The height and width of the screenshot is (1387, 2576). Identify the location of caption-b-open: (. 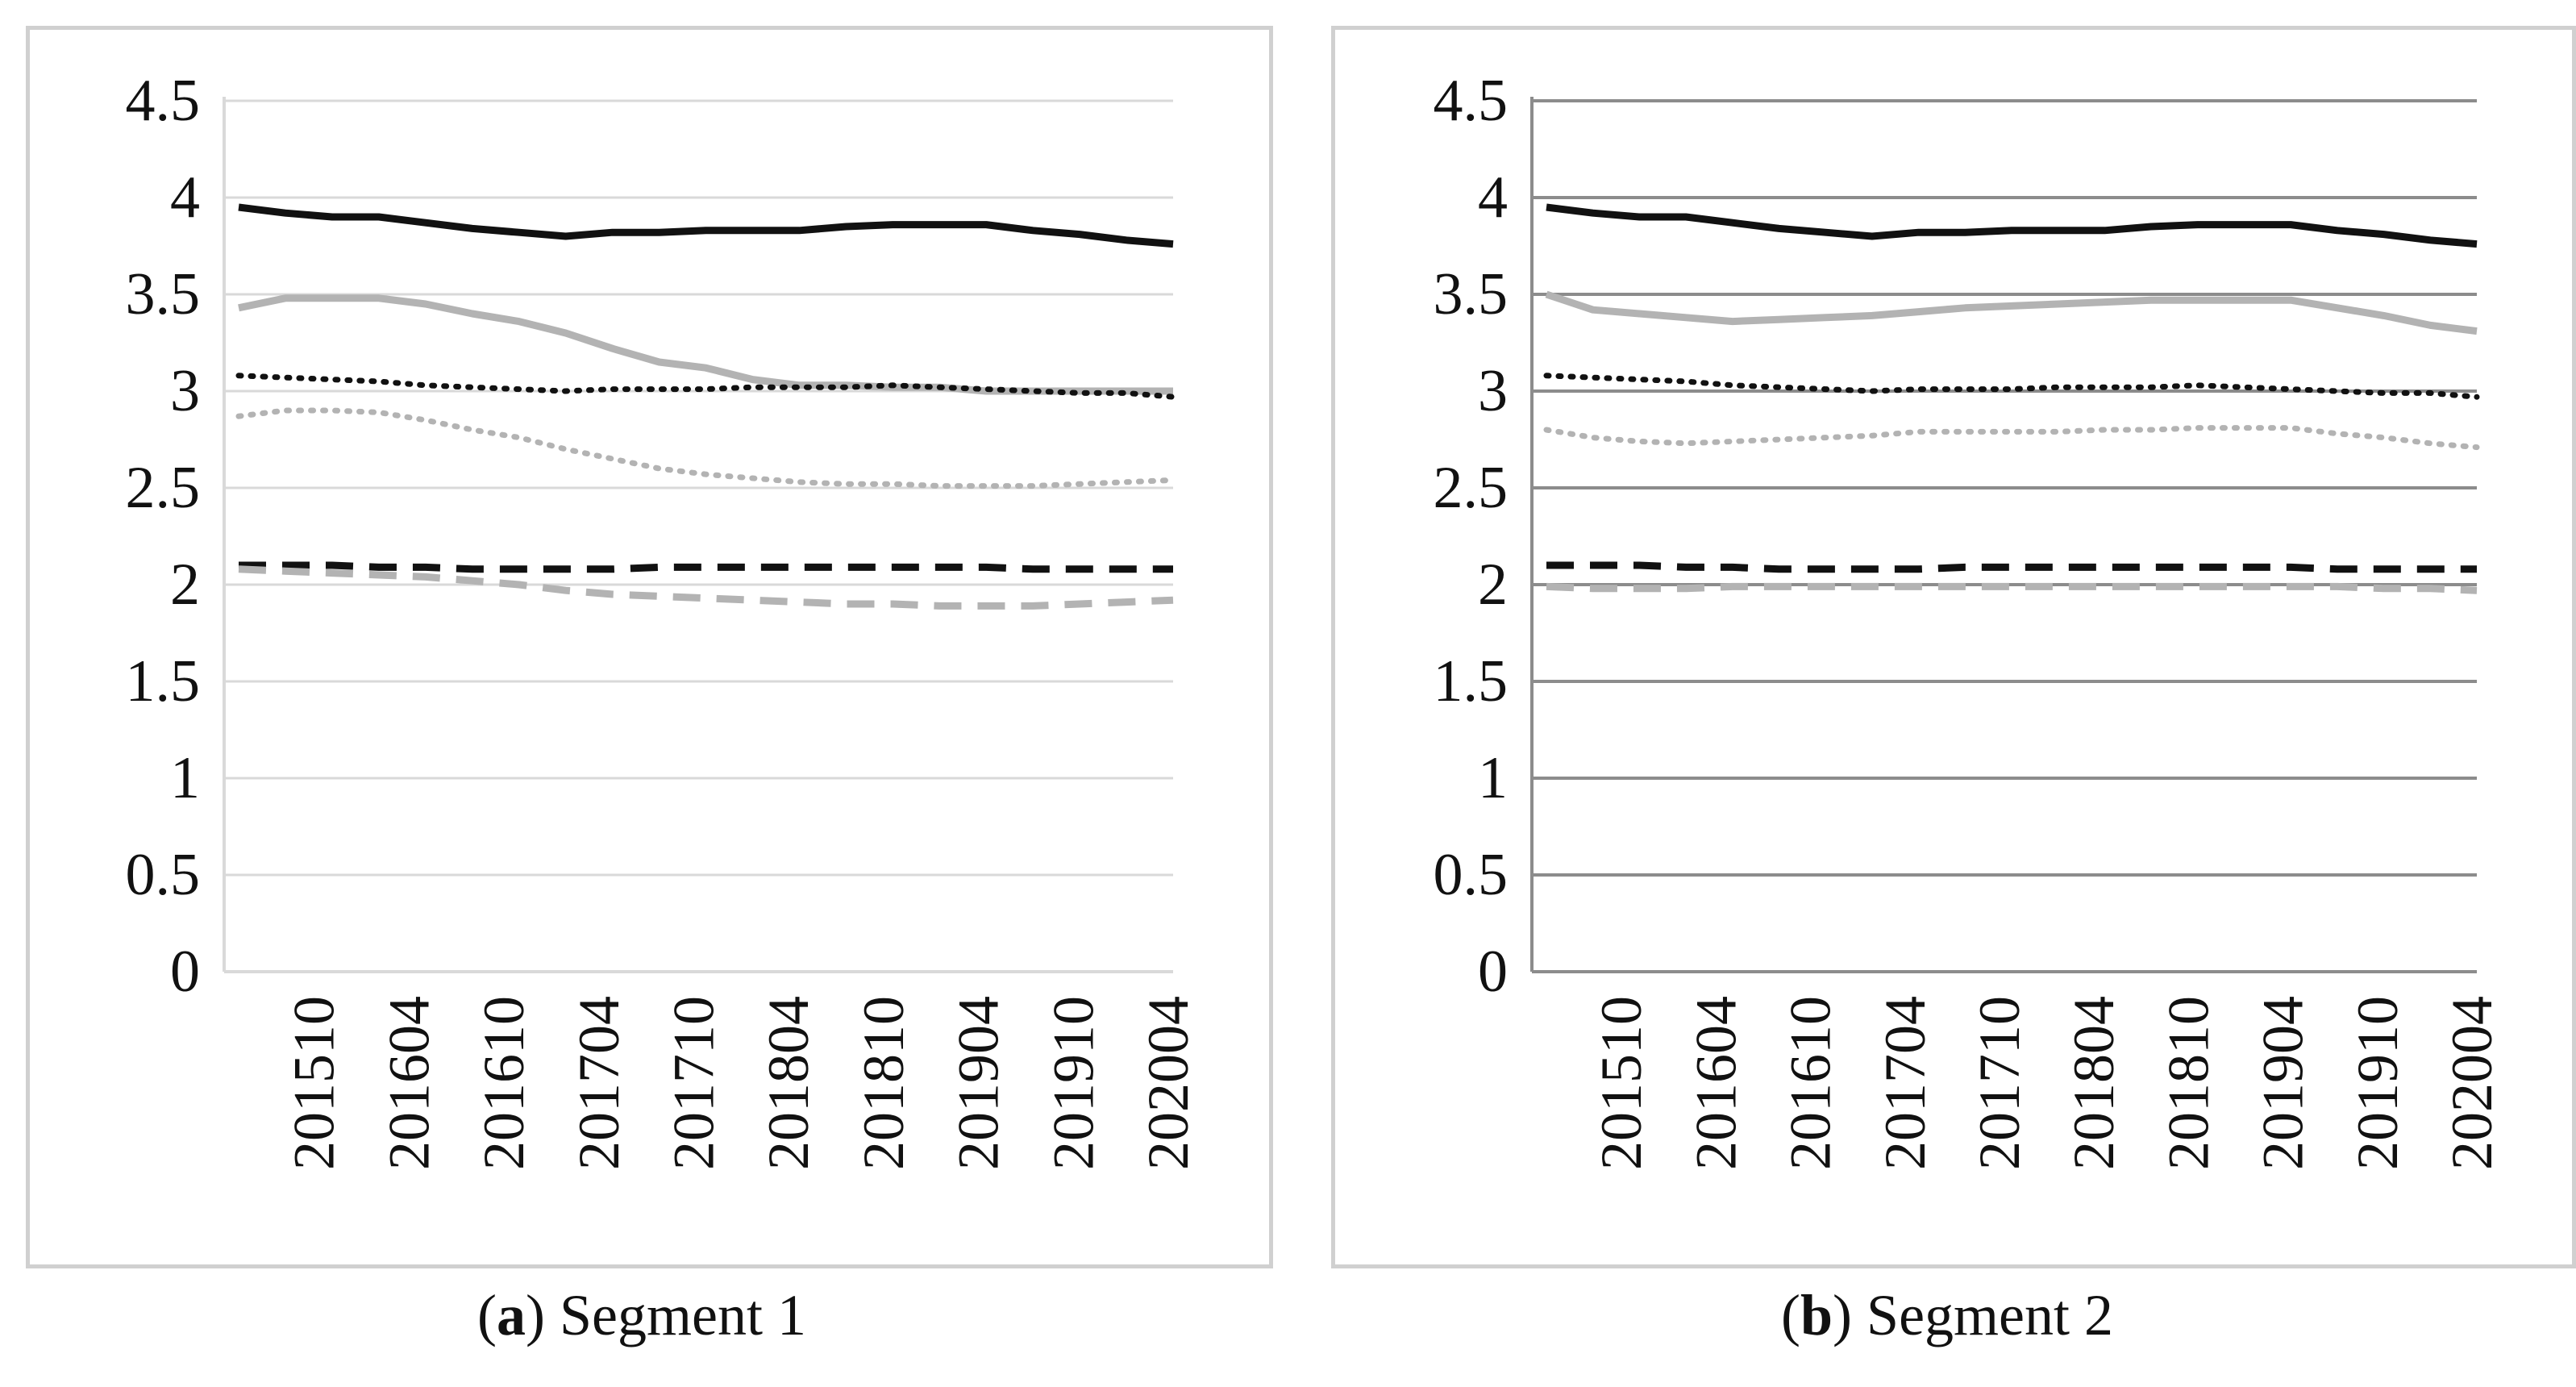
(1791, 1315).